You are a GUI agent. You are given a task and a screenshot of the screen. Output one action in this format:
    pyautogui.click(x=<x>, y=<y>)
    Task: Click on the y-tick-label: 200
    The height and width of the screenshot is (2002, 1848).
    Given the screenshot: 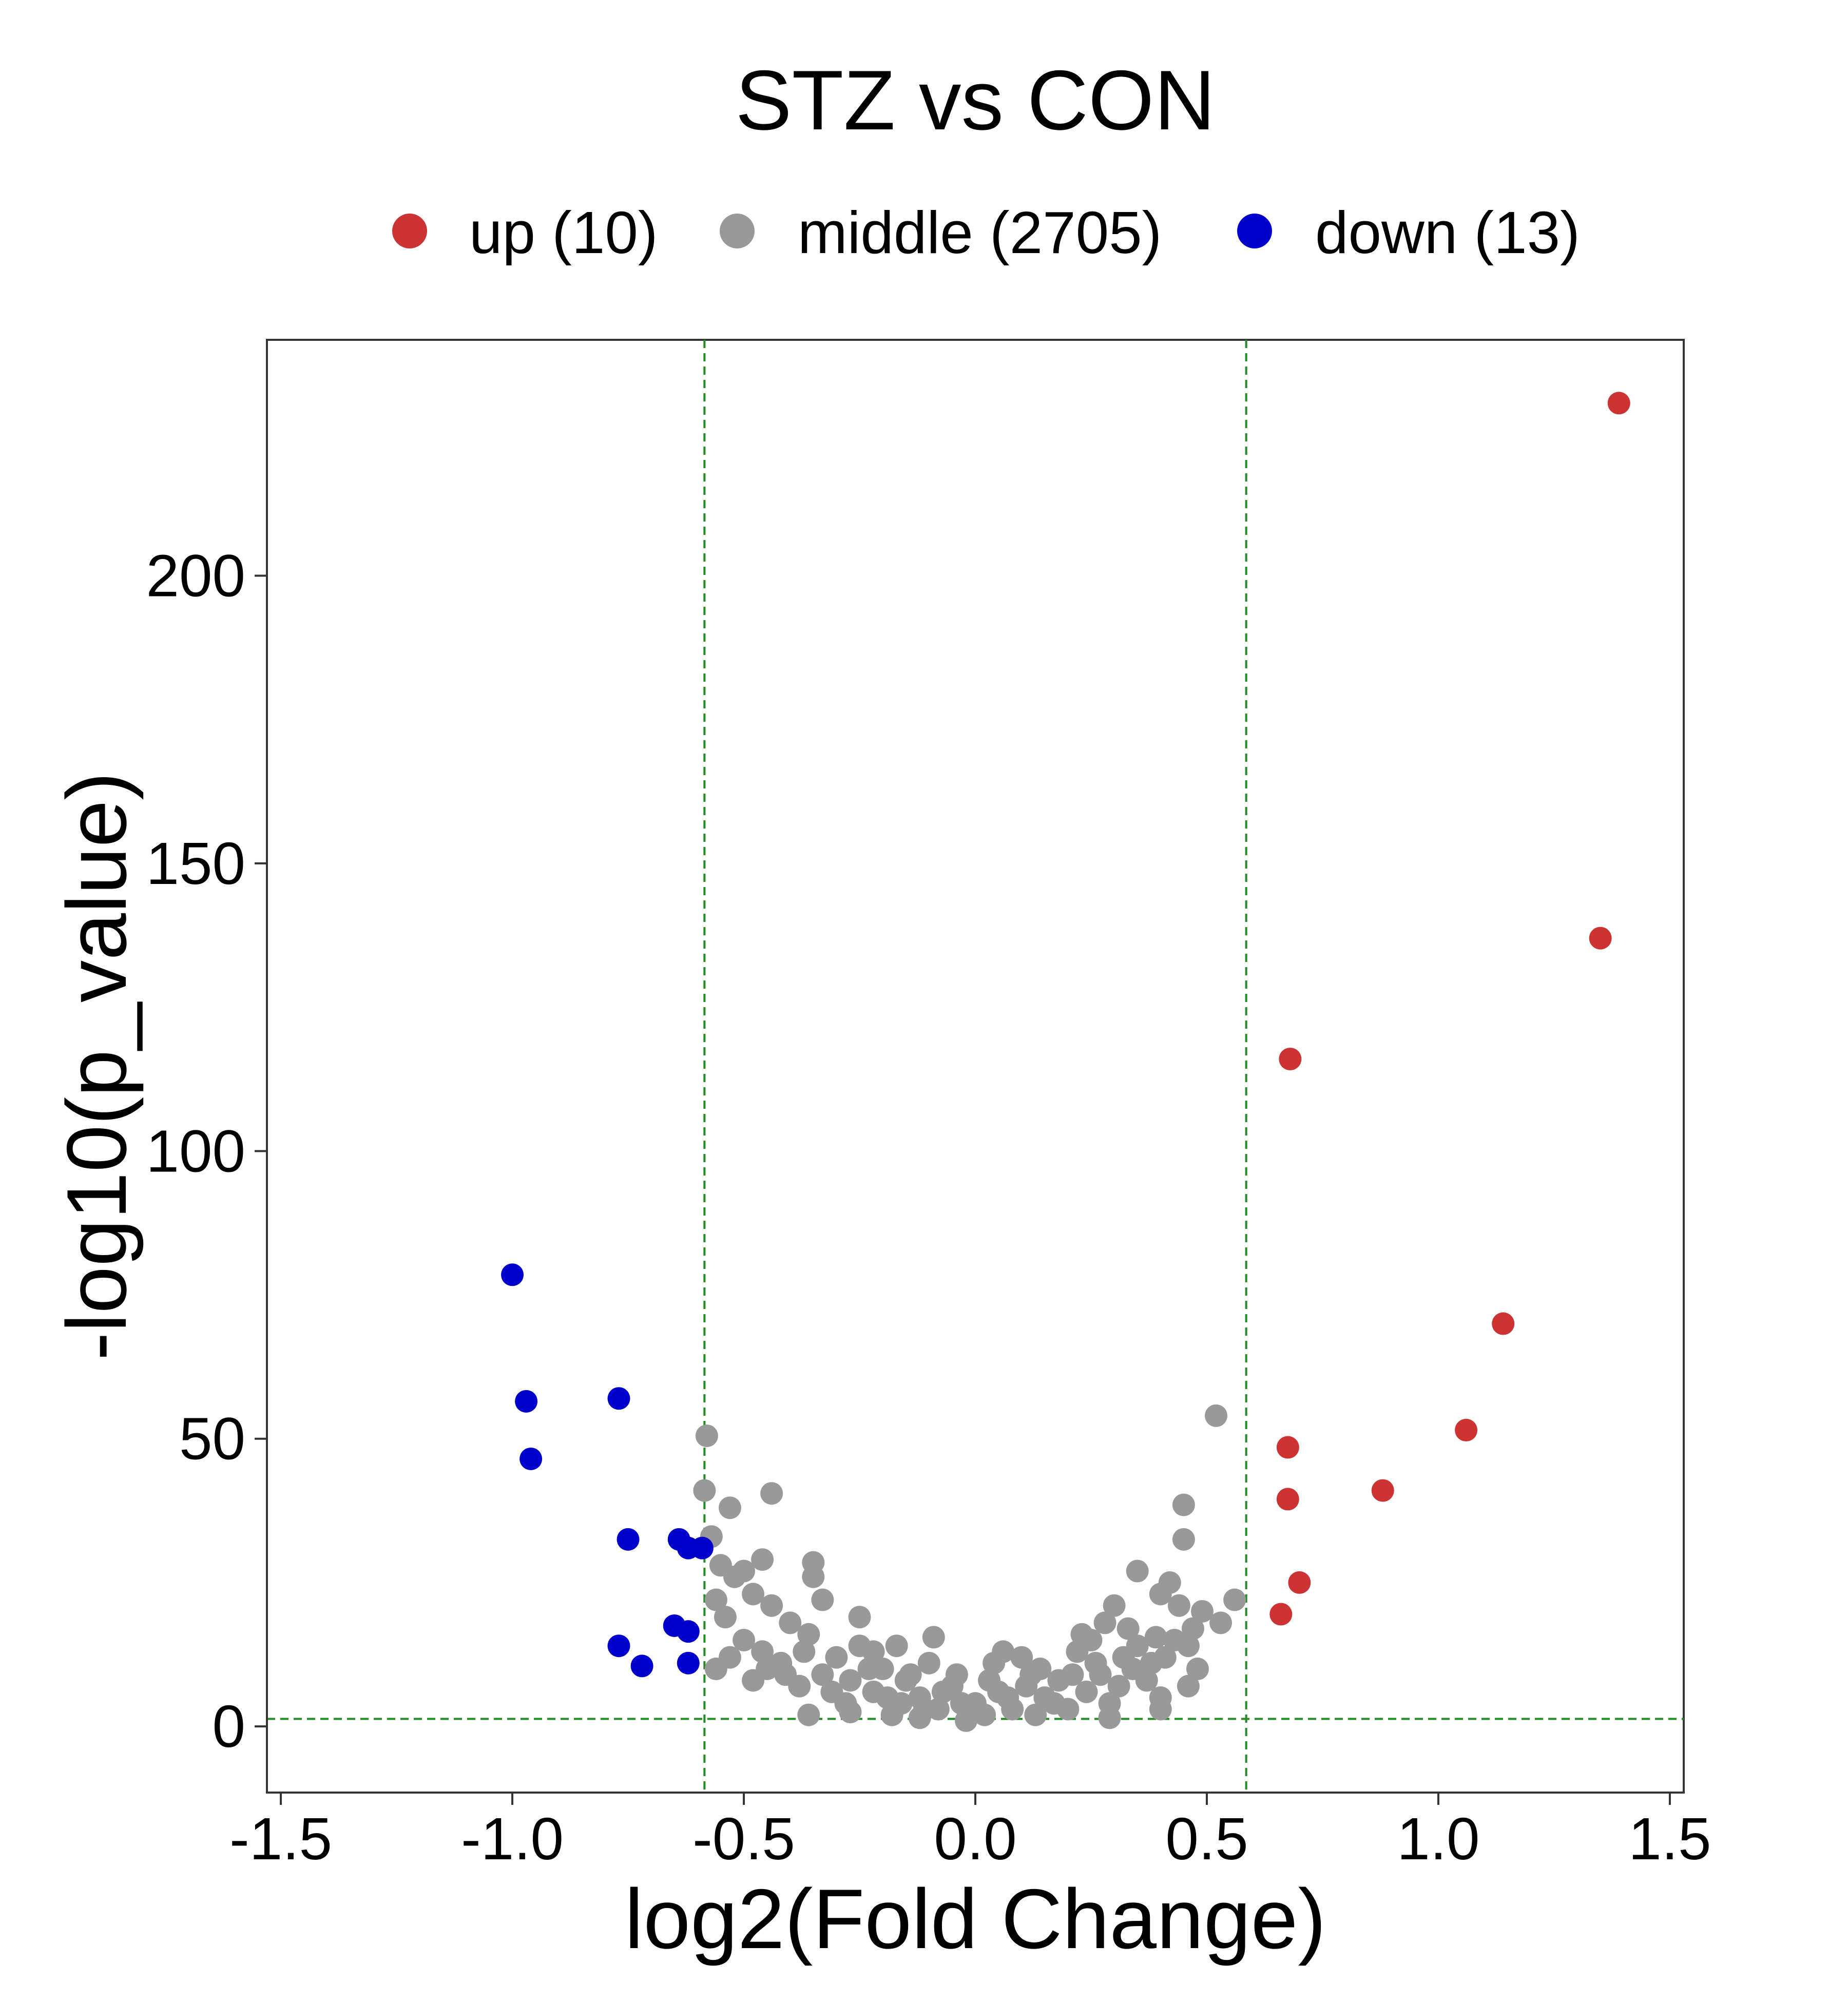 What is the action you would take?
    pyautogui.click(x=195, y=576)
    